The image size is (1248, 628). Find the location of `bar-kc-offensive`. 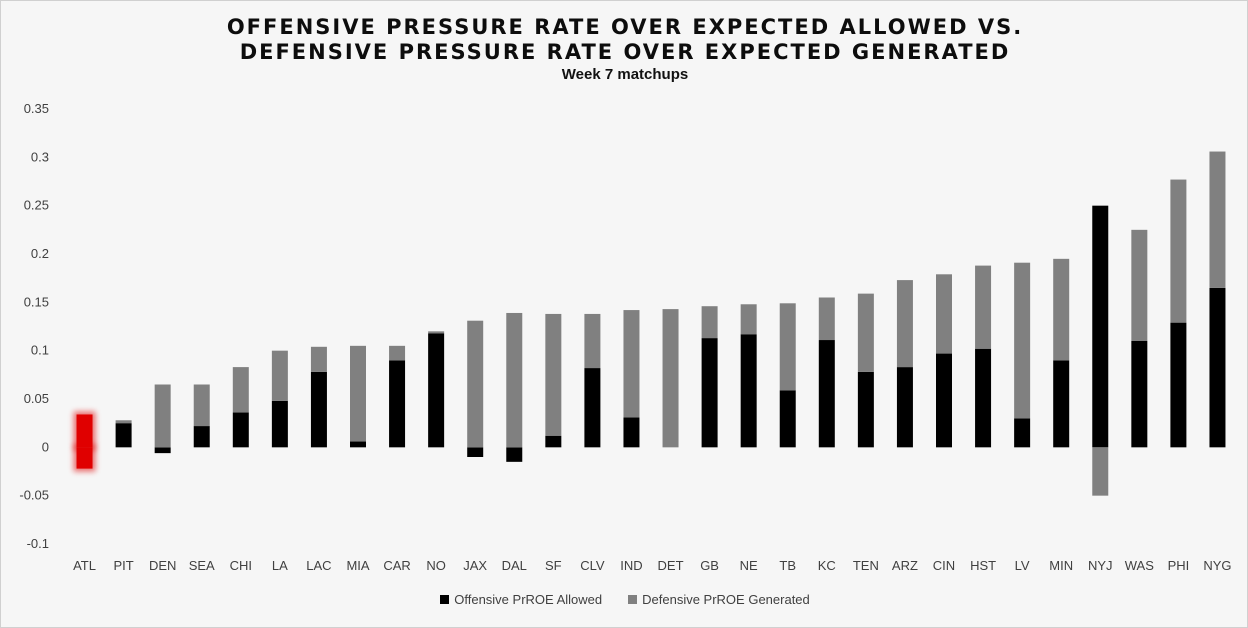

bar-kc-offensive is located at coordinates (826, 394).